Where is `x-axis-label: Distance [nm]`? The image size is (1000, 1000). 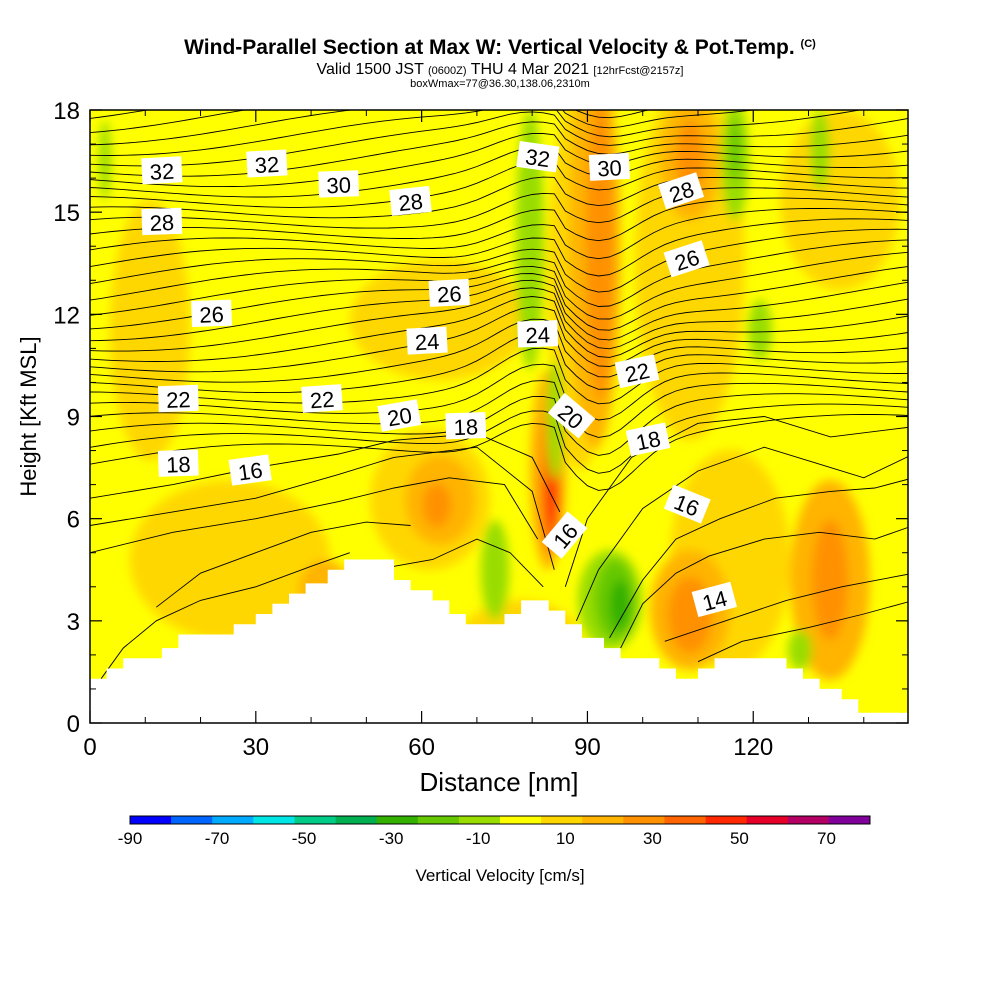 x-axis-label: Distance [nm] is located at coordinates (499, 782).